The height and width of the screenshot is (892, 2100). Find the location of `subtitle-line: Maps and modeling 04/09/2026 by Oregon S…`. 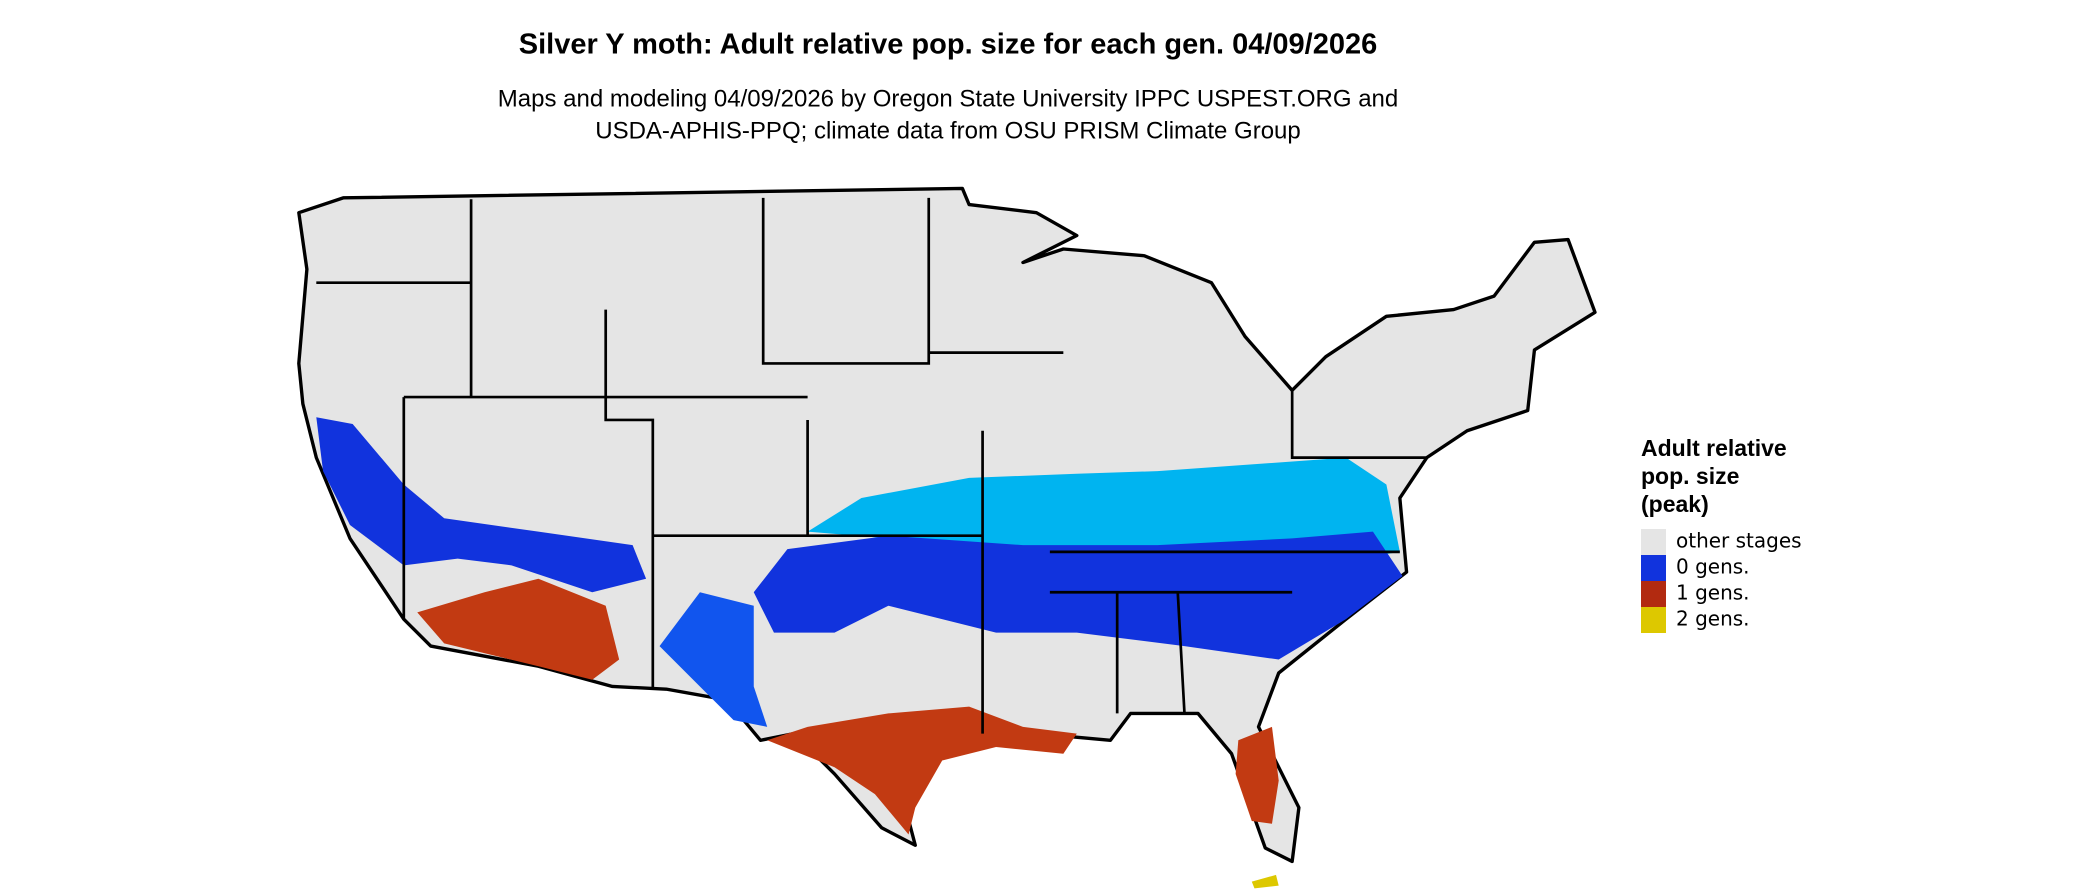

subtitle-line: Maps and modeling 04/09/2026 by Oregon S… is located at coordinates (948, 98).